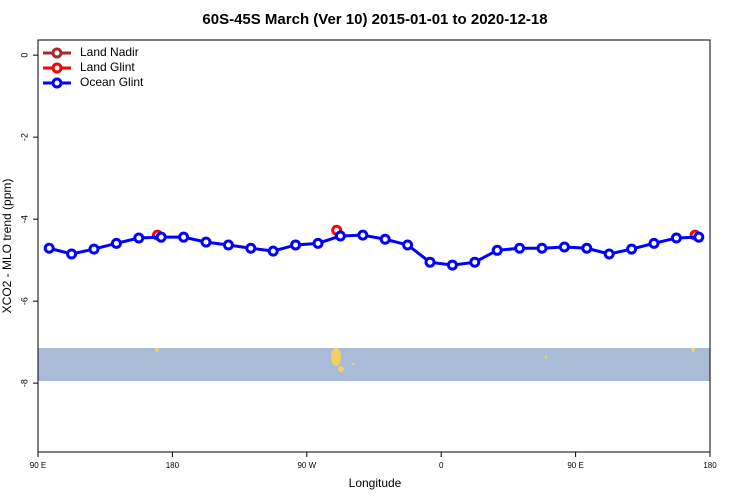 This screenshot has width=750, height=500. I want to click on map-strip, so click(374, 364).